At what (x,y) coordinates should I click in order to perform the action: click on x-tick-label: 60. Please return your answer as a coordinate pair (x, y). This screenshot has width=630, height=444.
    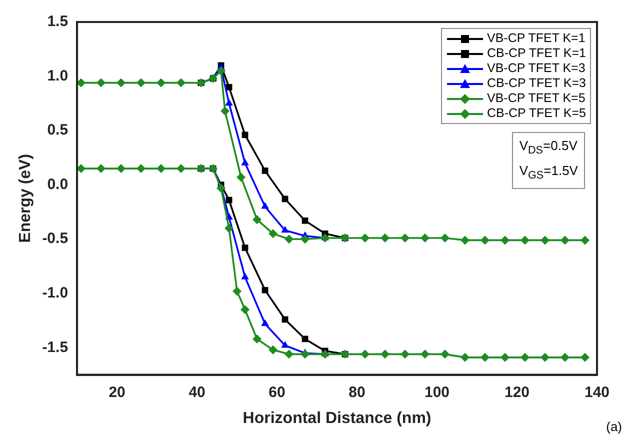
    Looking at the image, I should click on (277, 392).